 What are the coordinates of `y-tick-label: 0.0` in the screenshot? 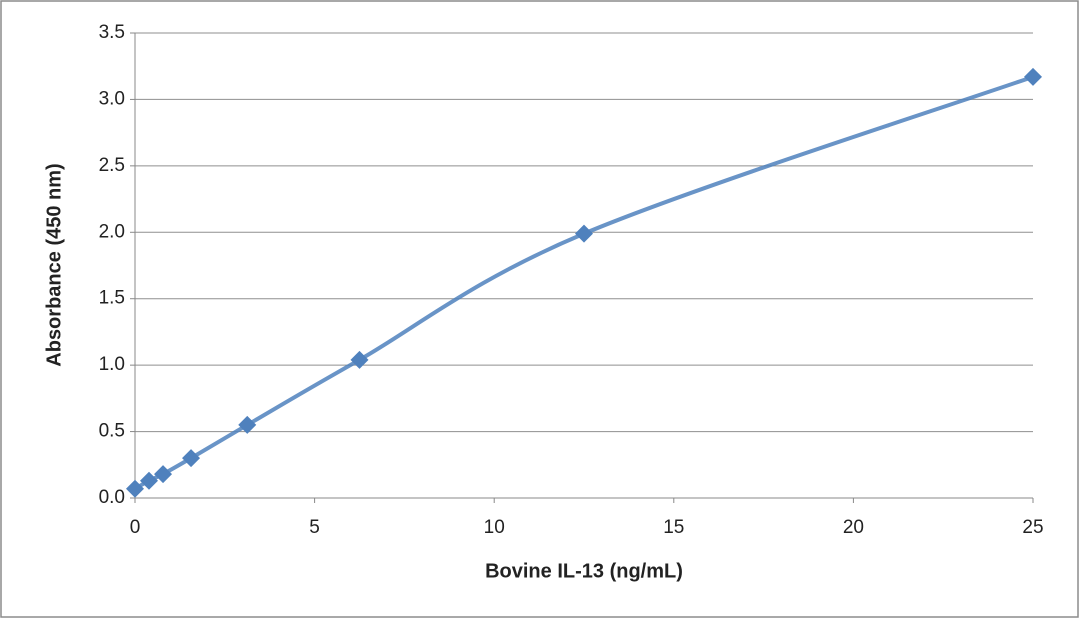 It's located at (112, 497).